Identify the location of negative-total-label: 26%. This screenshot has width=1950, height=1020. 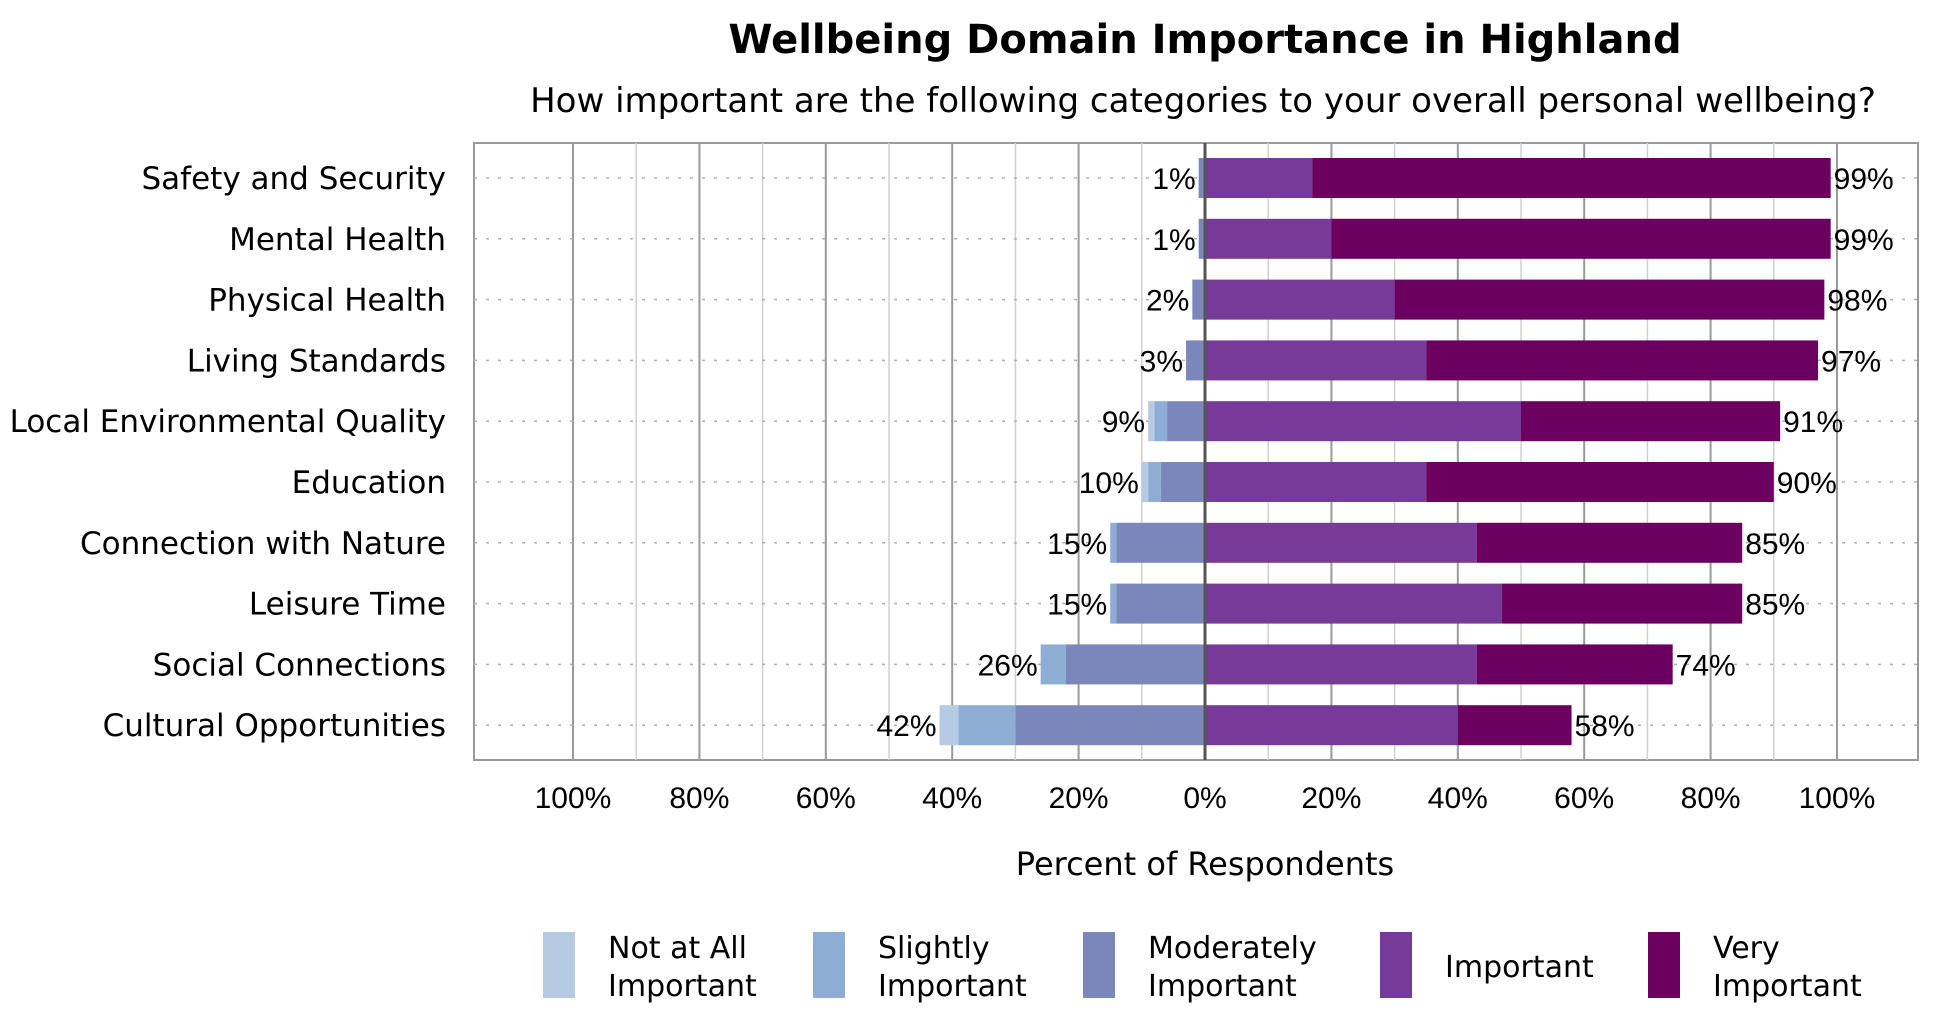
(1008, 665).